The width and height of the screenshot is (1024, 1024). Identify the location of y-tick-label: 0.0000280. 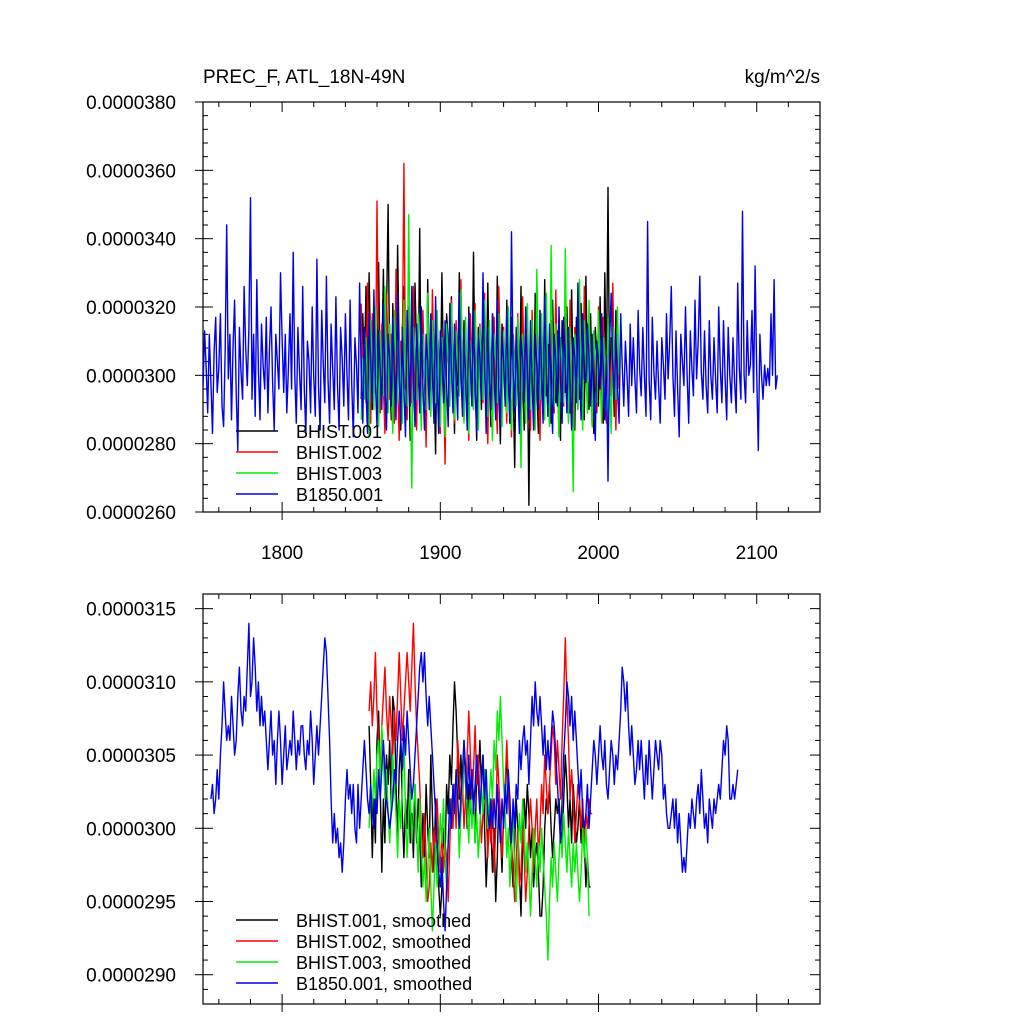
(131, 445).